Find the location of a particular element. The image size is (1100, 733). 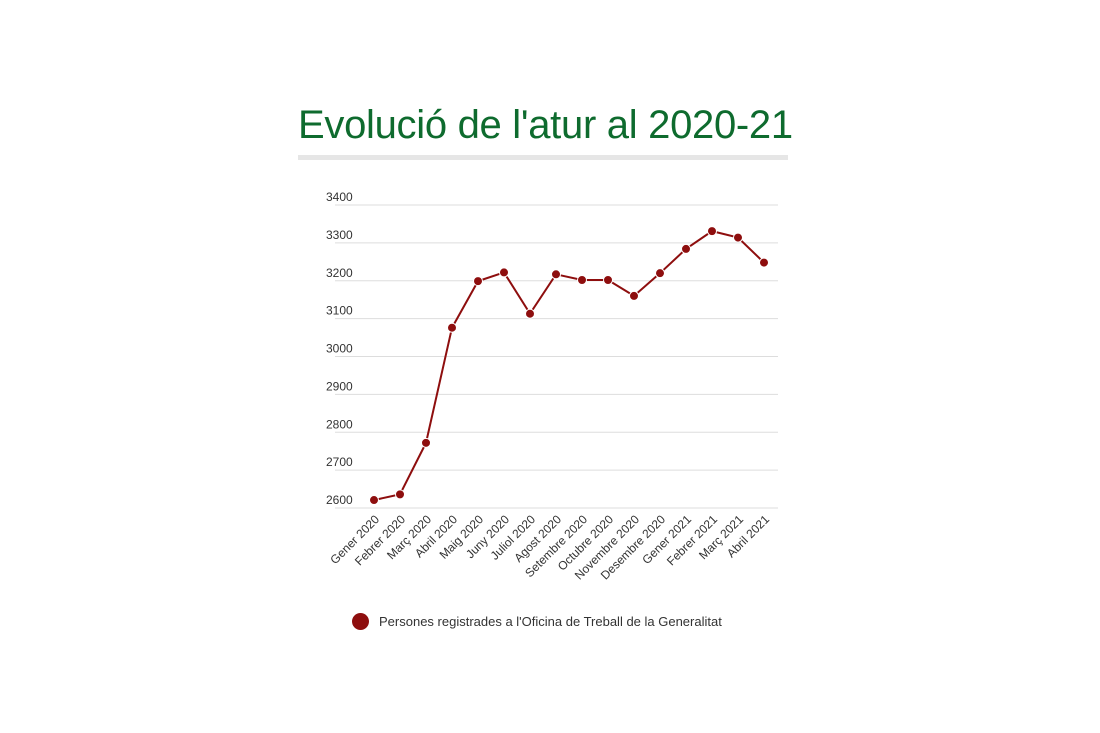

y-tick-label: 3000 is located at coordinates (339, 349).